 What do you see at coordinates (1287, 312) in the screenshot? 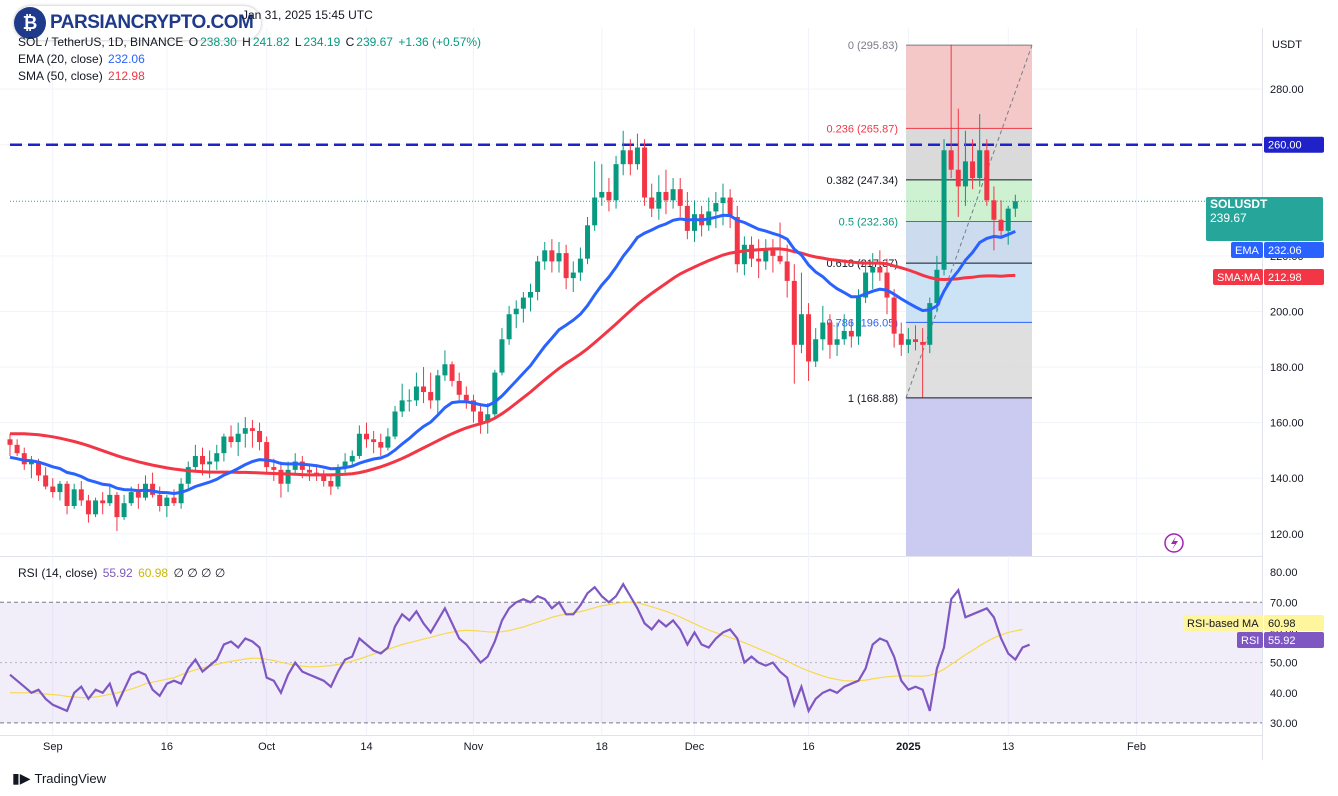
I see `price-tick-label: 200.00` at bounding box center [1287, 312].